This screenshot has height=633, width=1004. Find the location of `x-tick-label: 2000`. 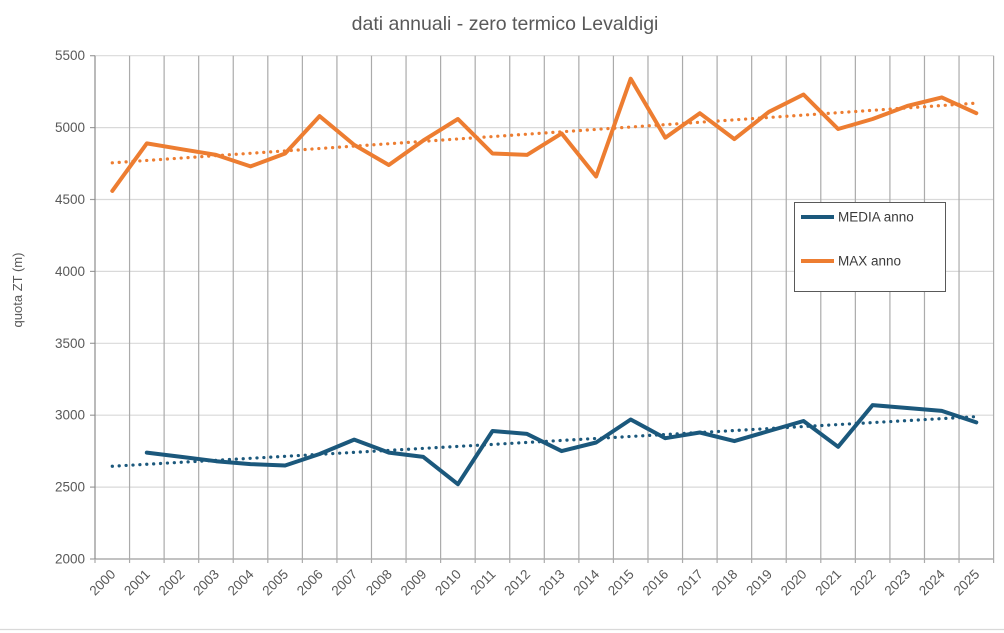

x-tick-label: 2000 is located at coordinates (103, 583).